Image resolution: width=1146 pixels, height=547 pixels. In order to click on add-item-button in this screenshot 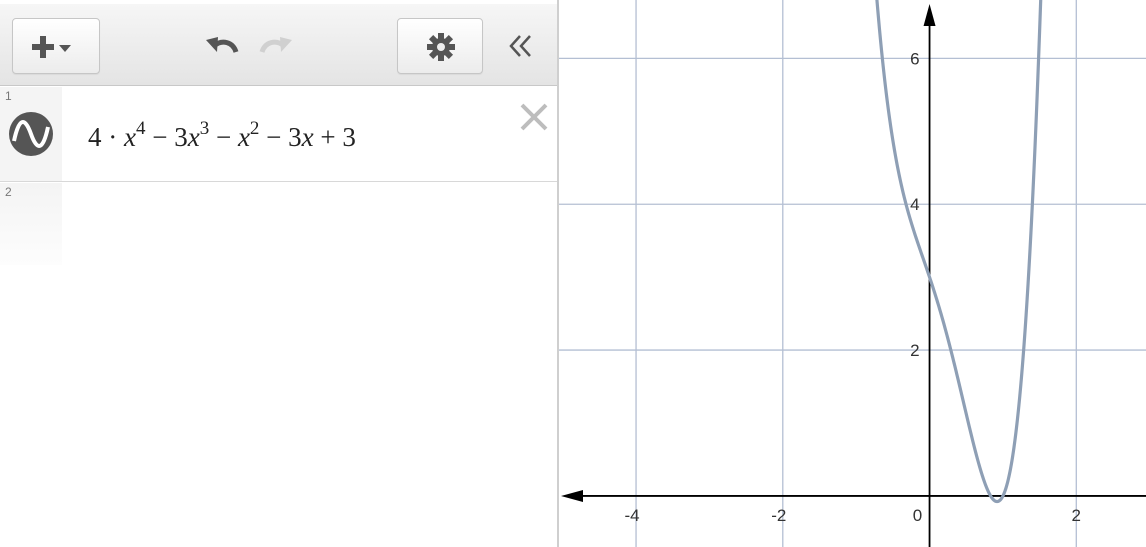, I will do `click(56, 46)`.